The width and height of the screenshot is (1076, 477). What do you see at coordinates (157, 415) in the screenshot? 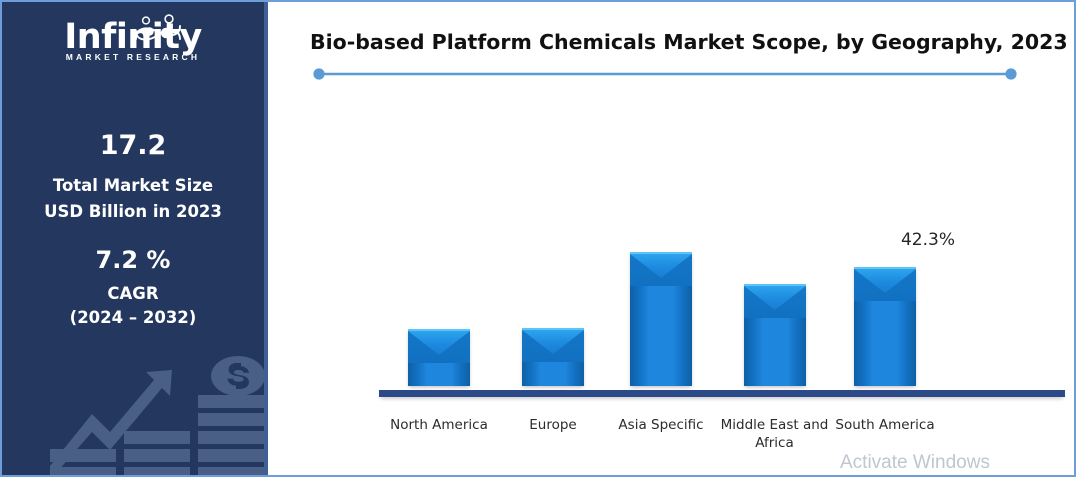
I see `growth-chart-dollar-icon` at bounding box center [157, 415].